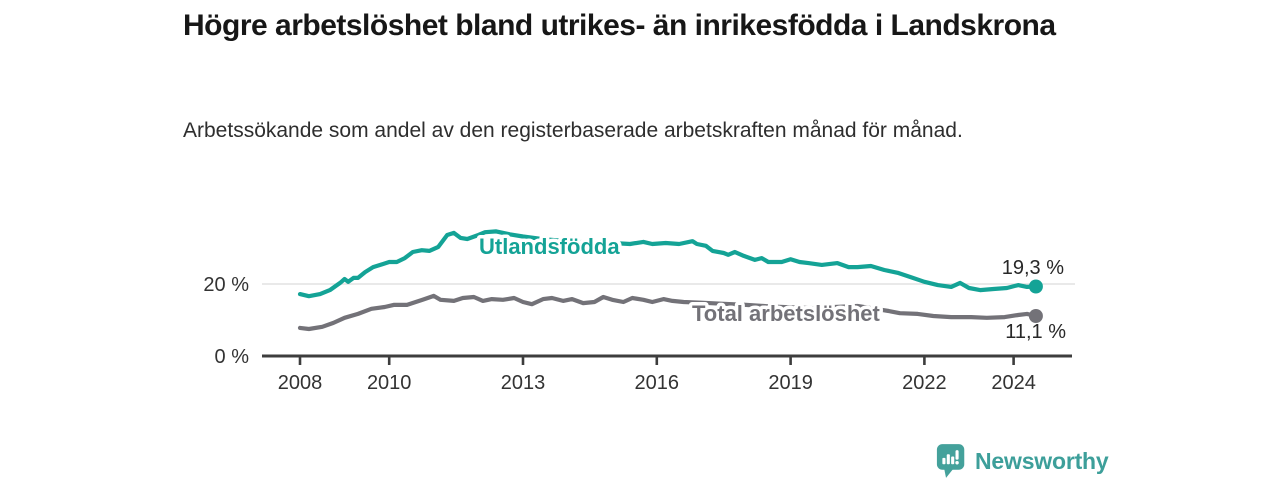  What do you see at coordinates (523, 383) in the screenshot?
I see `x-tick-label: 2013` at bounding box center [523, 383].